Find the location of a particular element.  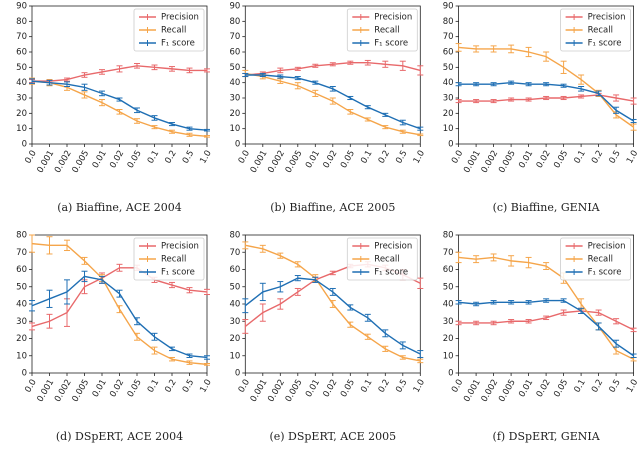

x-tick-label: 0.0 is located at coordinates (457, 157).